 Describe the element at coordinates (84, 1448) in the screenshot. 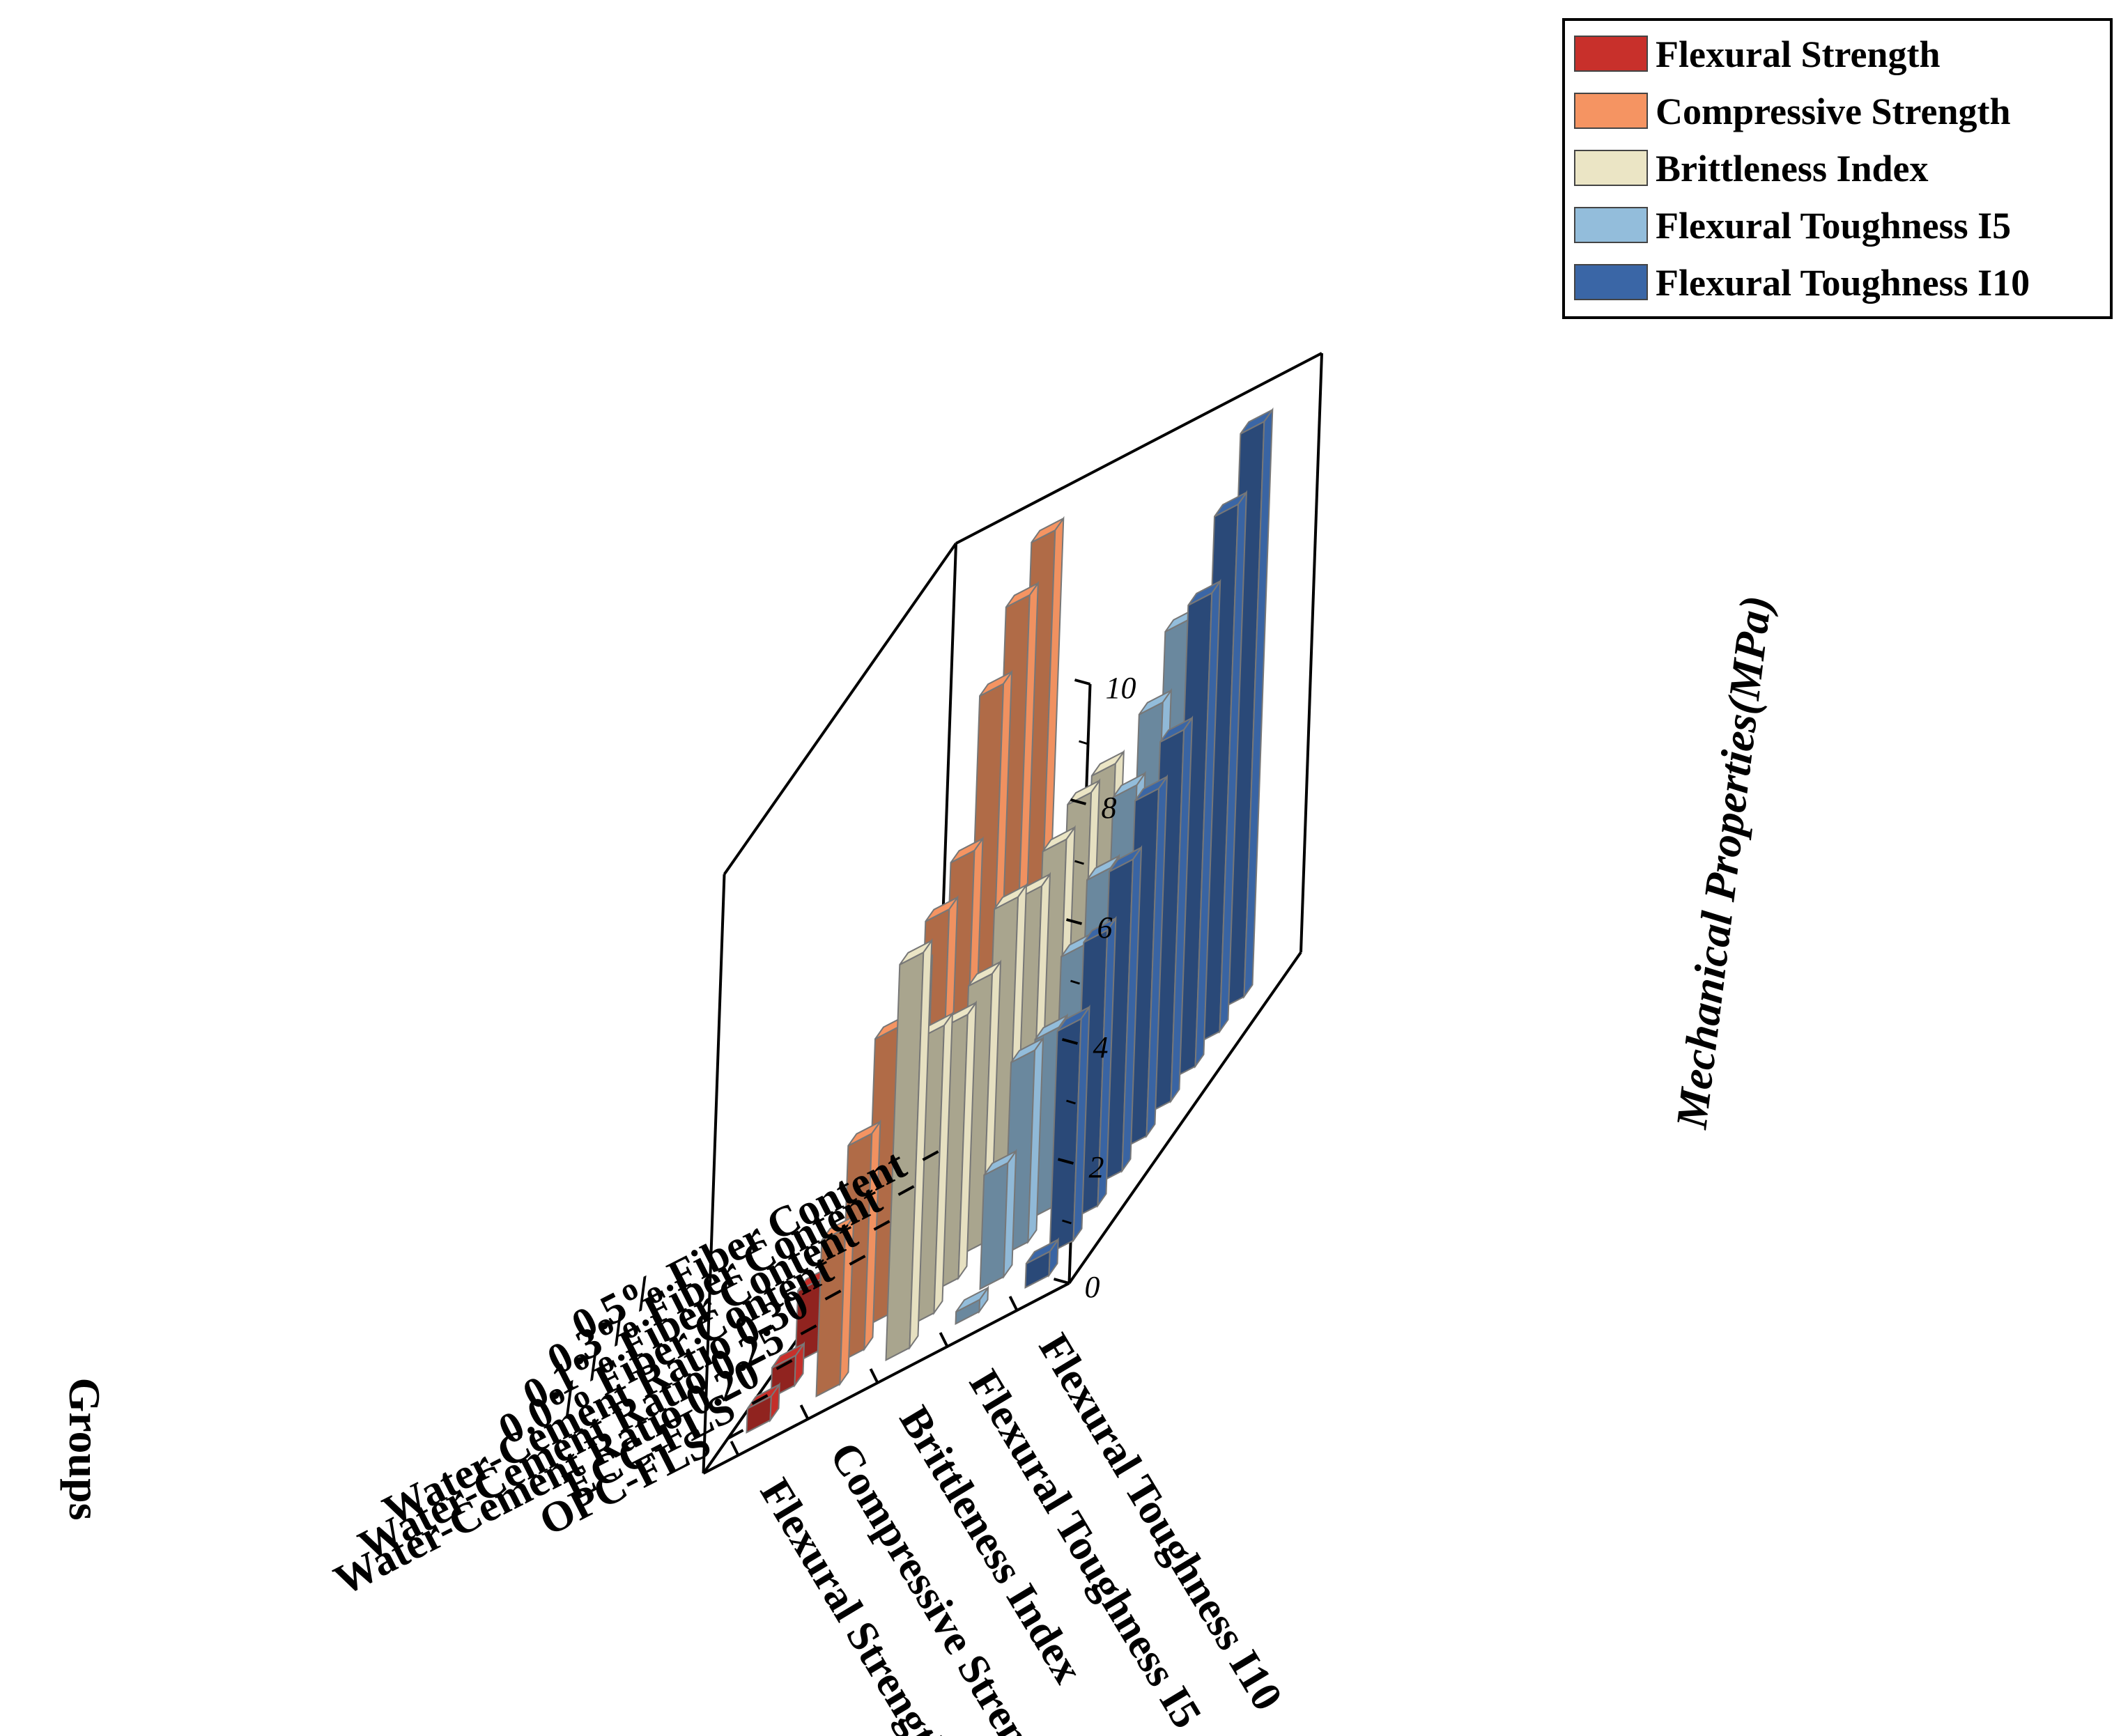

I see `group-axis-title: Groups` at that location.